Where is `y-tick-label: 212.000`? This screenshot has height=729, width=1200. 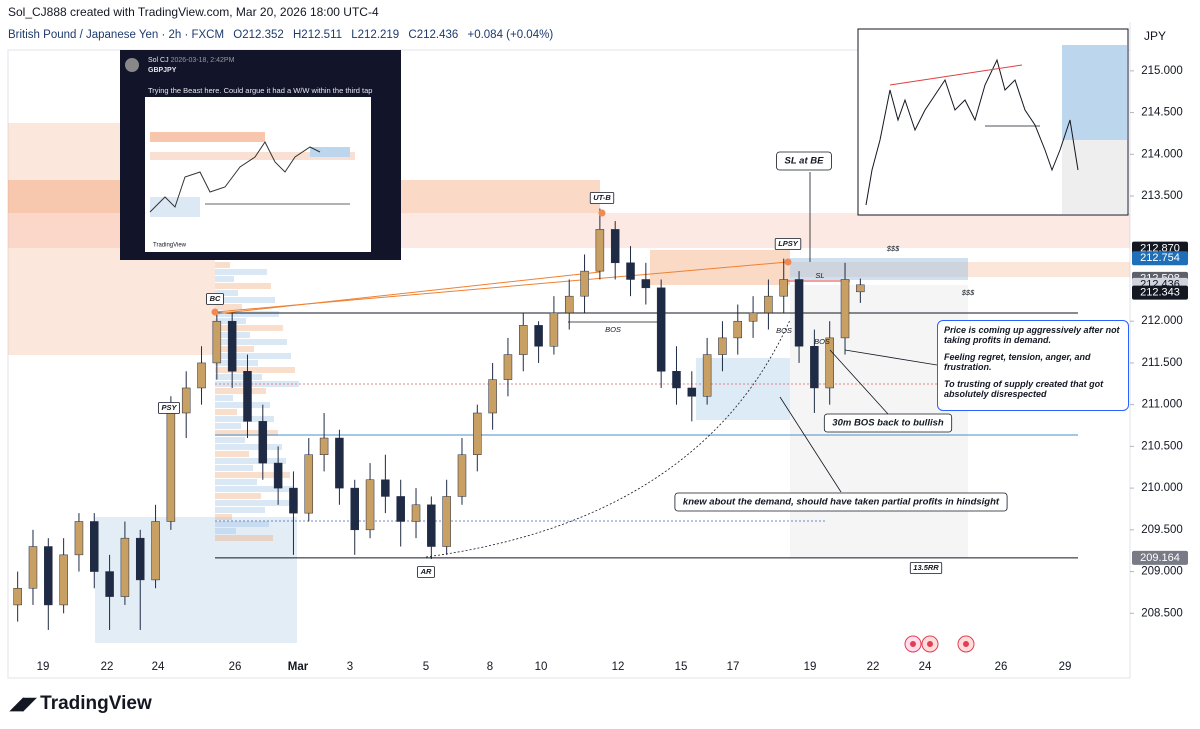
y-tick-label: 212.000 is located at coordinates (1162, 321).